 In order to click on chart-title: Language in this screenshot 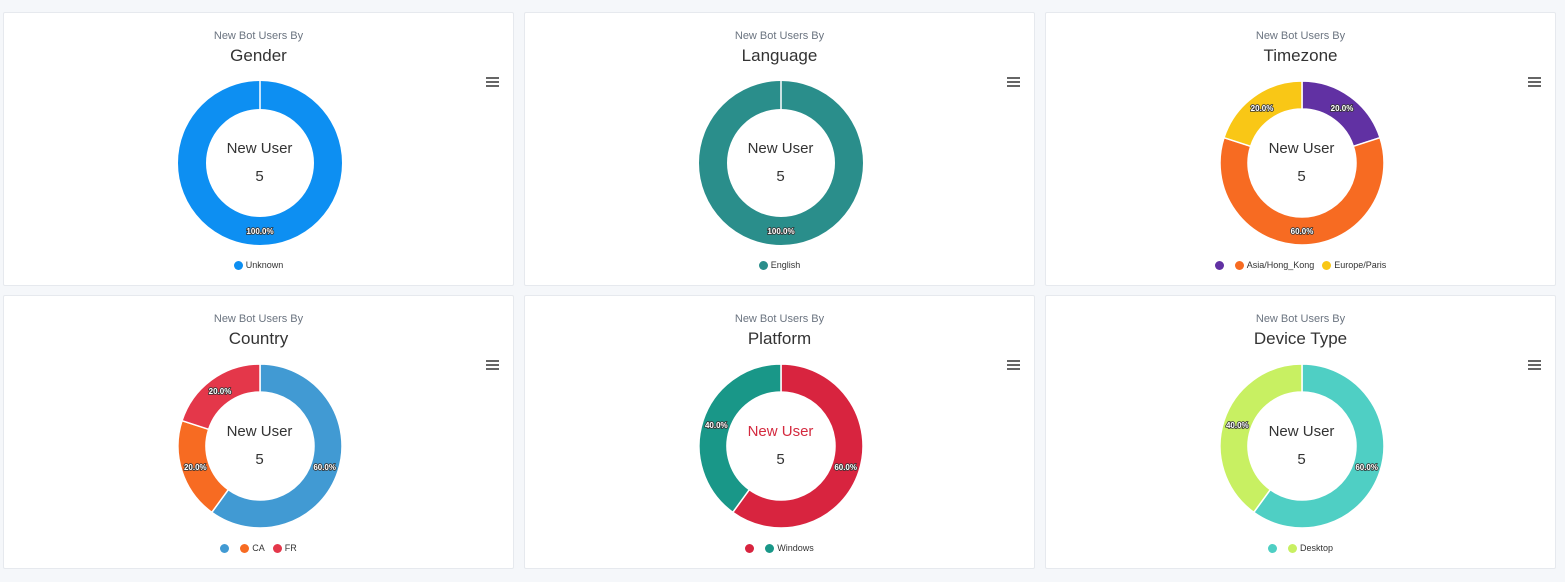, I will do `click(779, 55)`.